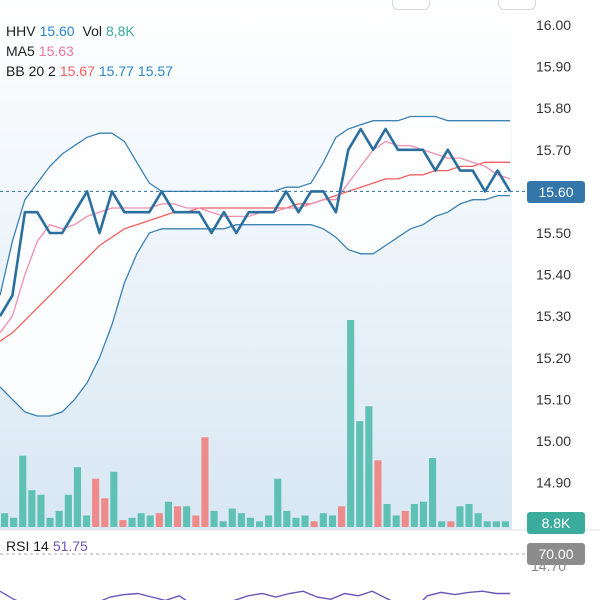  What do you see at coordinates (553, 67) in the screenshot?
I see `price-tick-label: 15.90` at bounding box center [553, 67].